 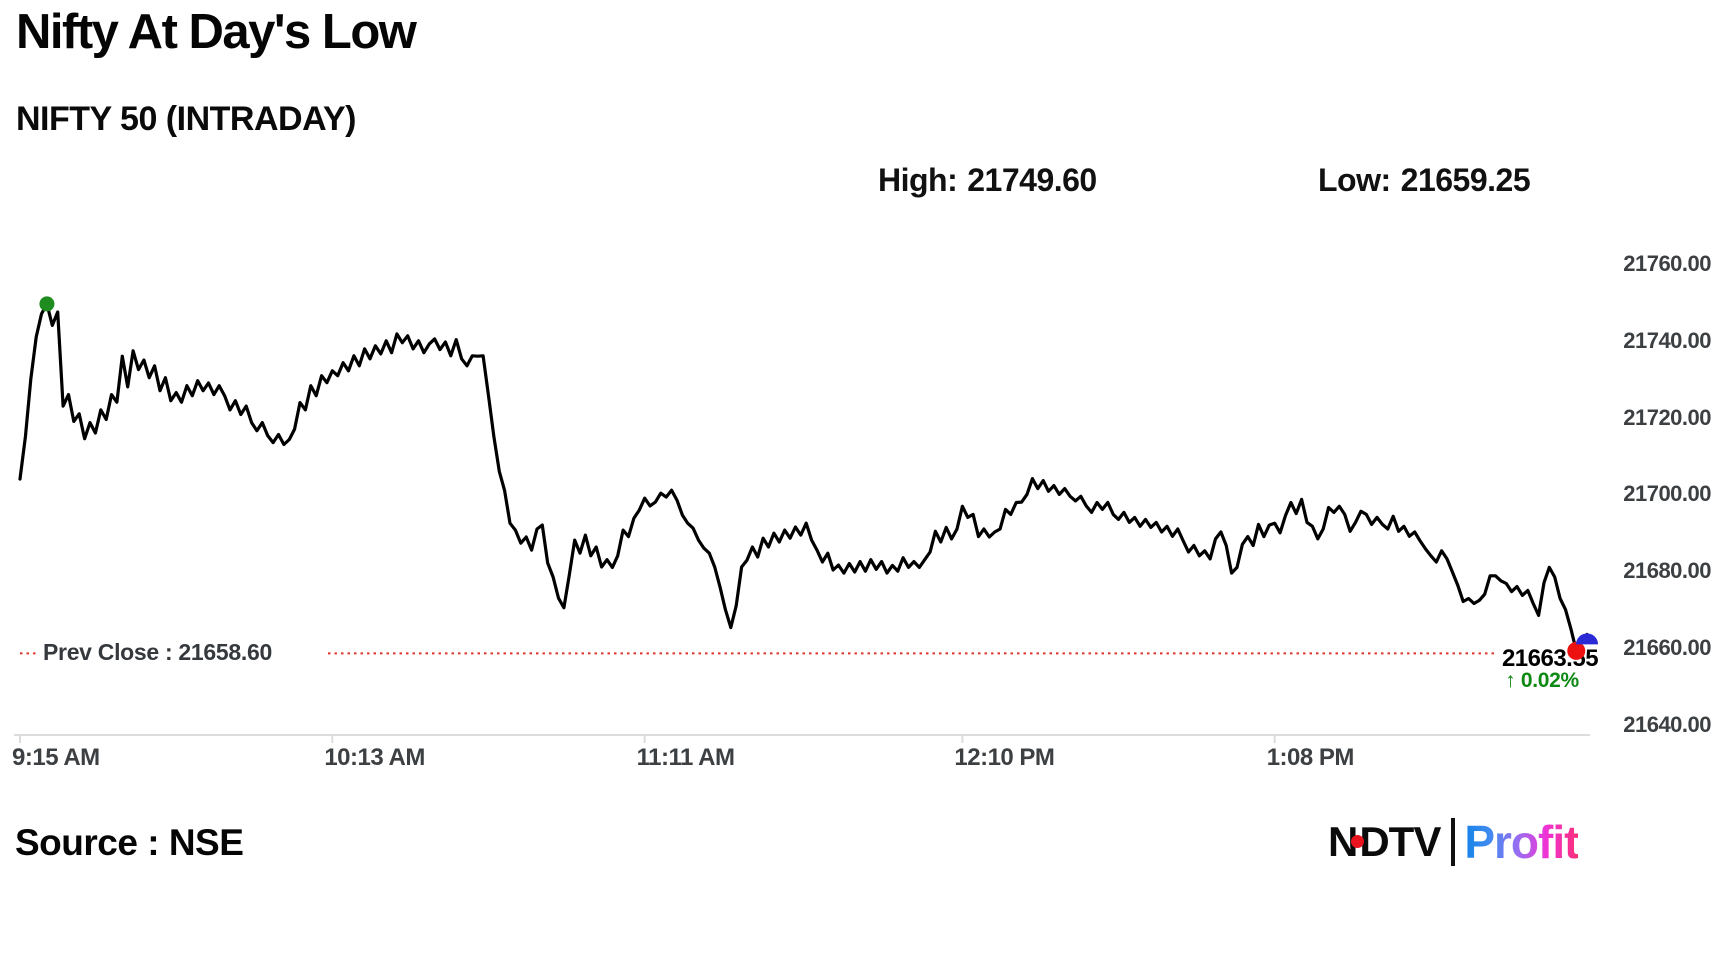 What do you see at coordinates (1354, 180) in the screenshot?
I see `day-low-label: Low:` at bounding box center [1354, 180].